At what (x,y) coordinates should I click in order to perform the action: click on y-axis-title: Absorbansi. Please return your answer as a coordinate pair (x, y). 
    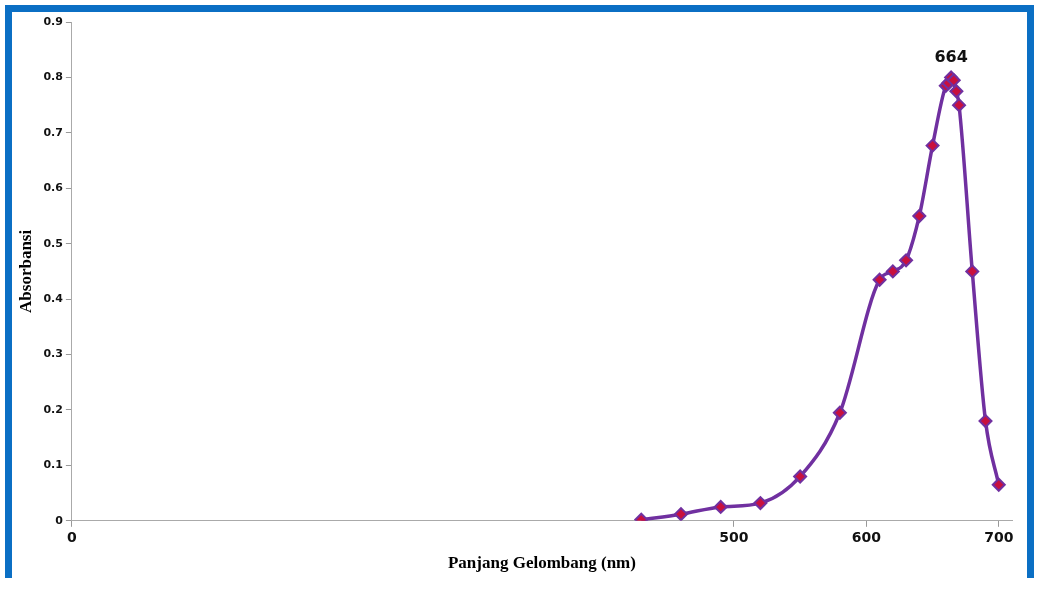
    Looking at the image, I should click on (25, 271).